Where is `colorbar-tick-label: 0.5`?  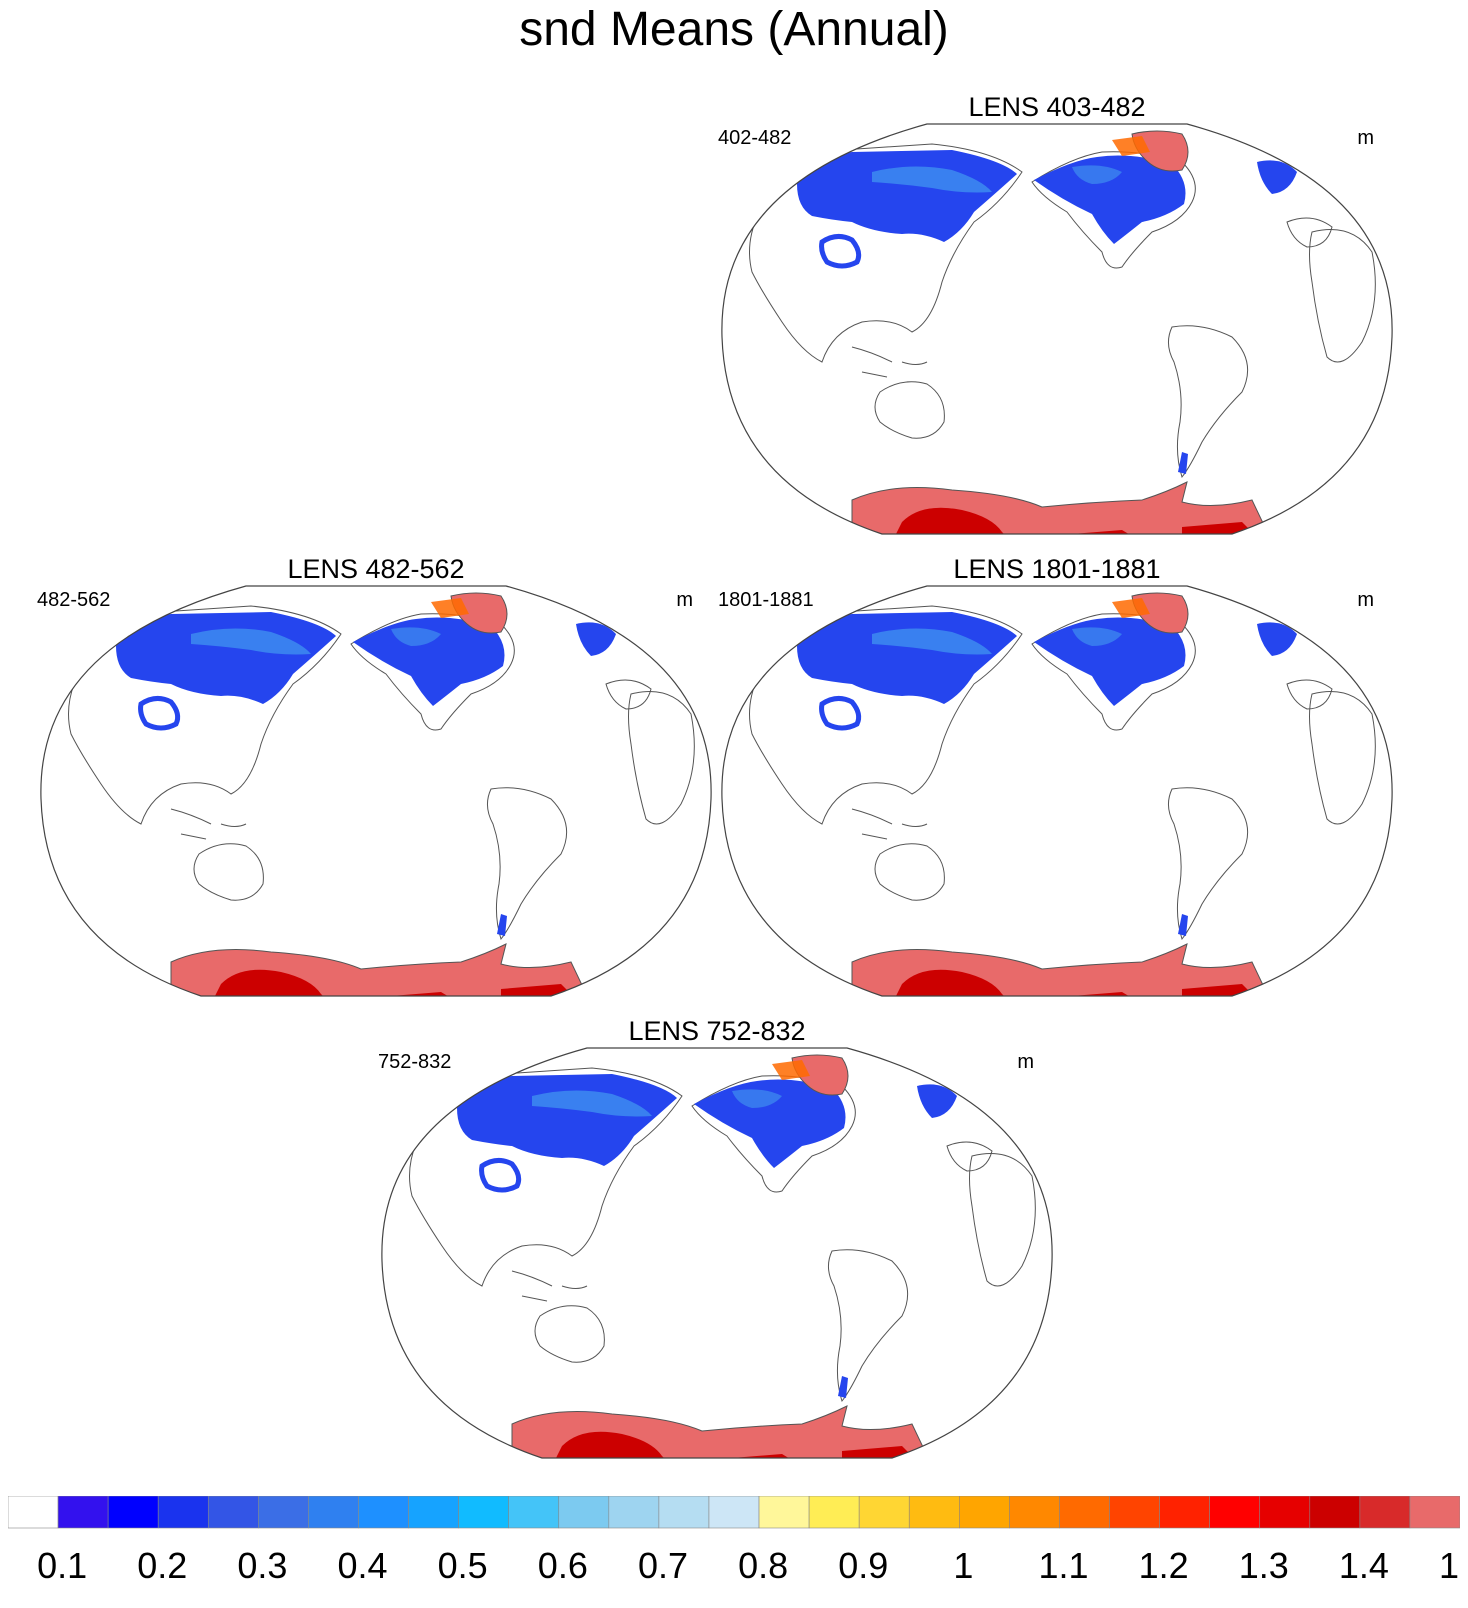
colorbar-tick-label: 0.5 is located at coordinates (463, 1565).